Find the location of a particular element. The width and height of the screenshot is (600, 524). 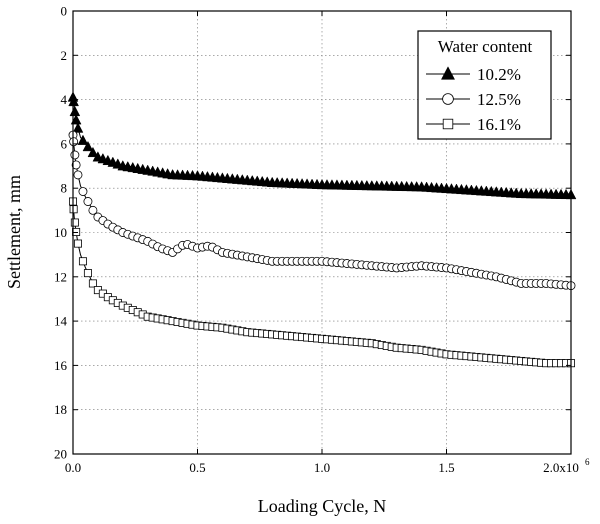

x-tick-label: 1.5 is located at coordinates (446, 467).